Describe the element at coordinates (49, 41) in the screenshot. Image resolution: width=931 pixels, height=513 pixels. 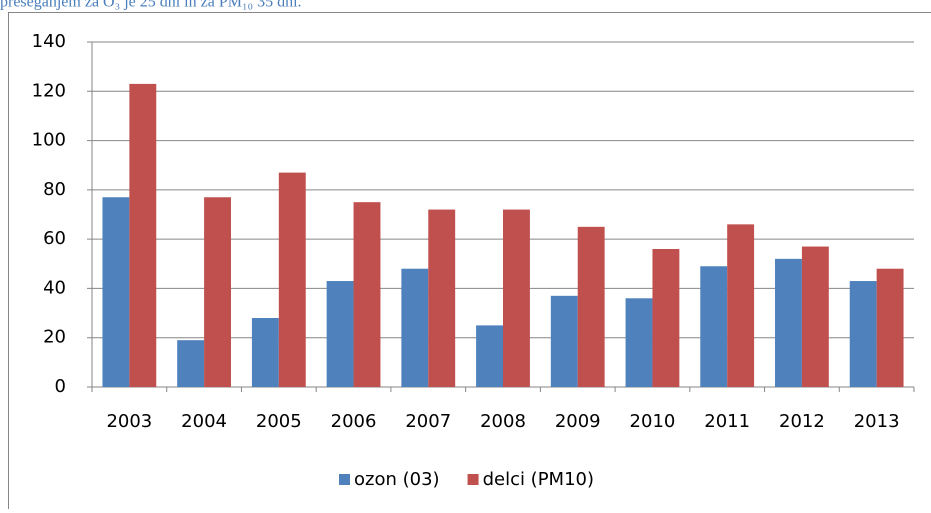
I see `y-tick-label: 140` at that location.